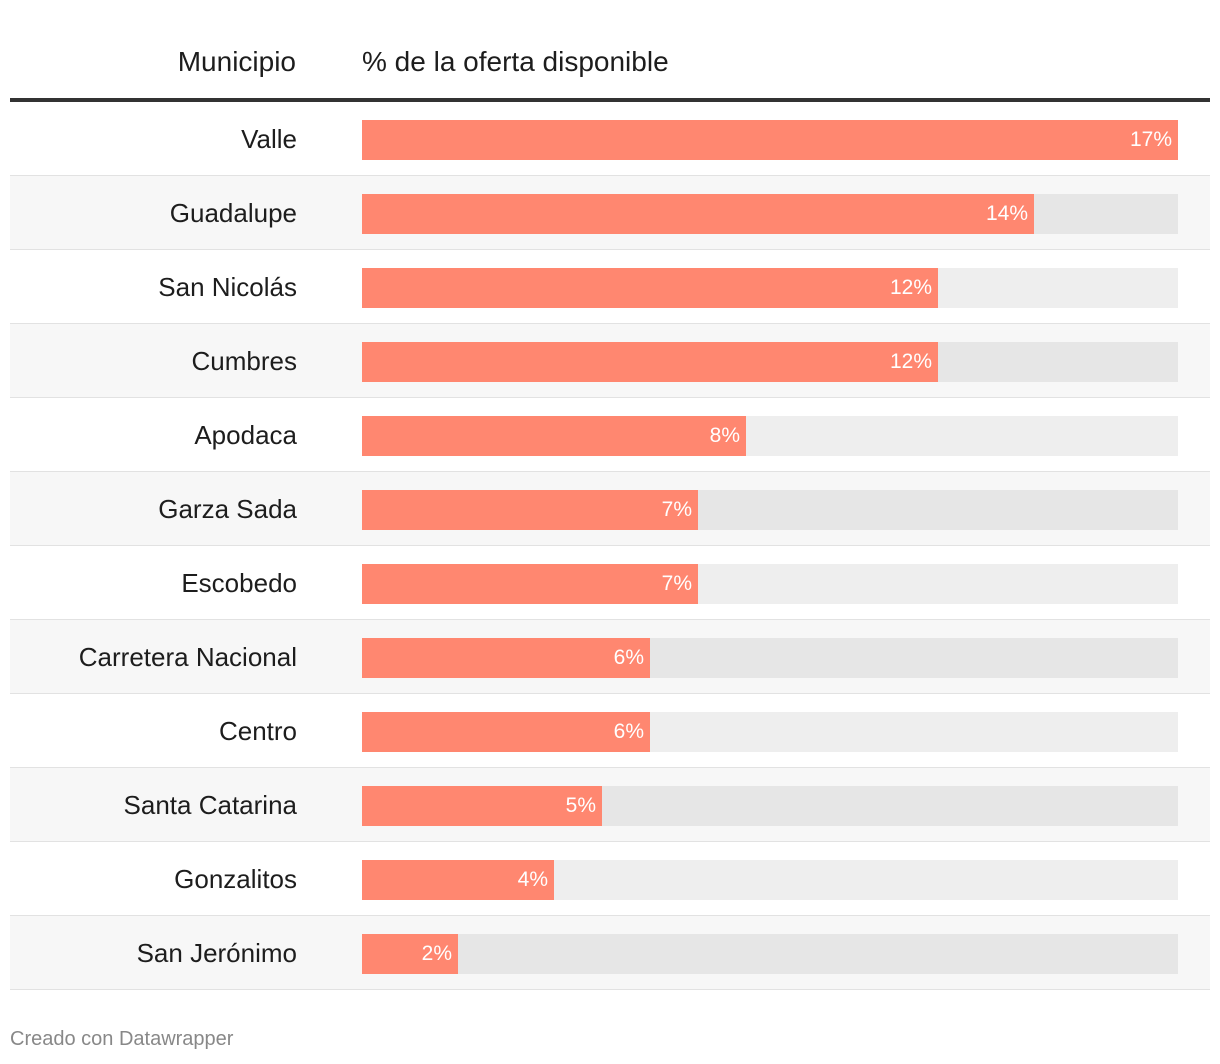  I want to click on bar-track: 14%, so click(770, 214).